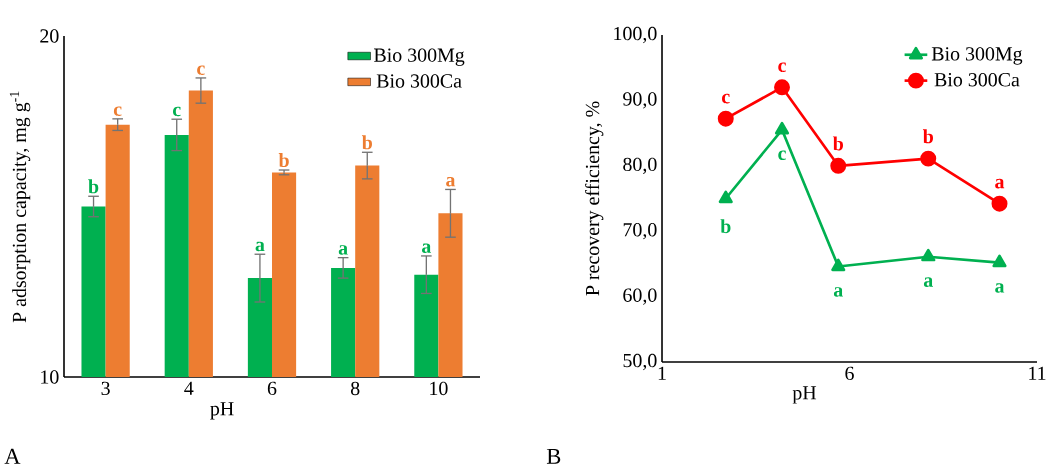 This screenshot has height=464, width=1056. Describe the element at coordinates (662, 373) in the screenshot. I see `x-tick-label: 1` at that location.